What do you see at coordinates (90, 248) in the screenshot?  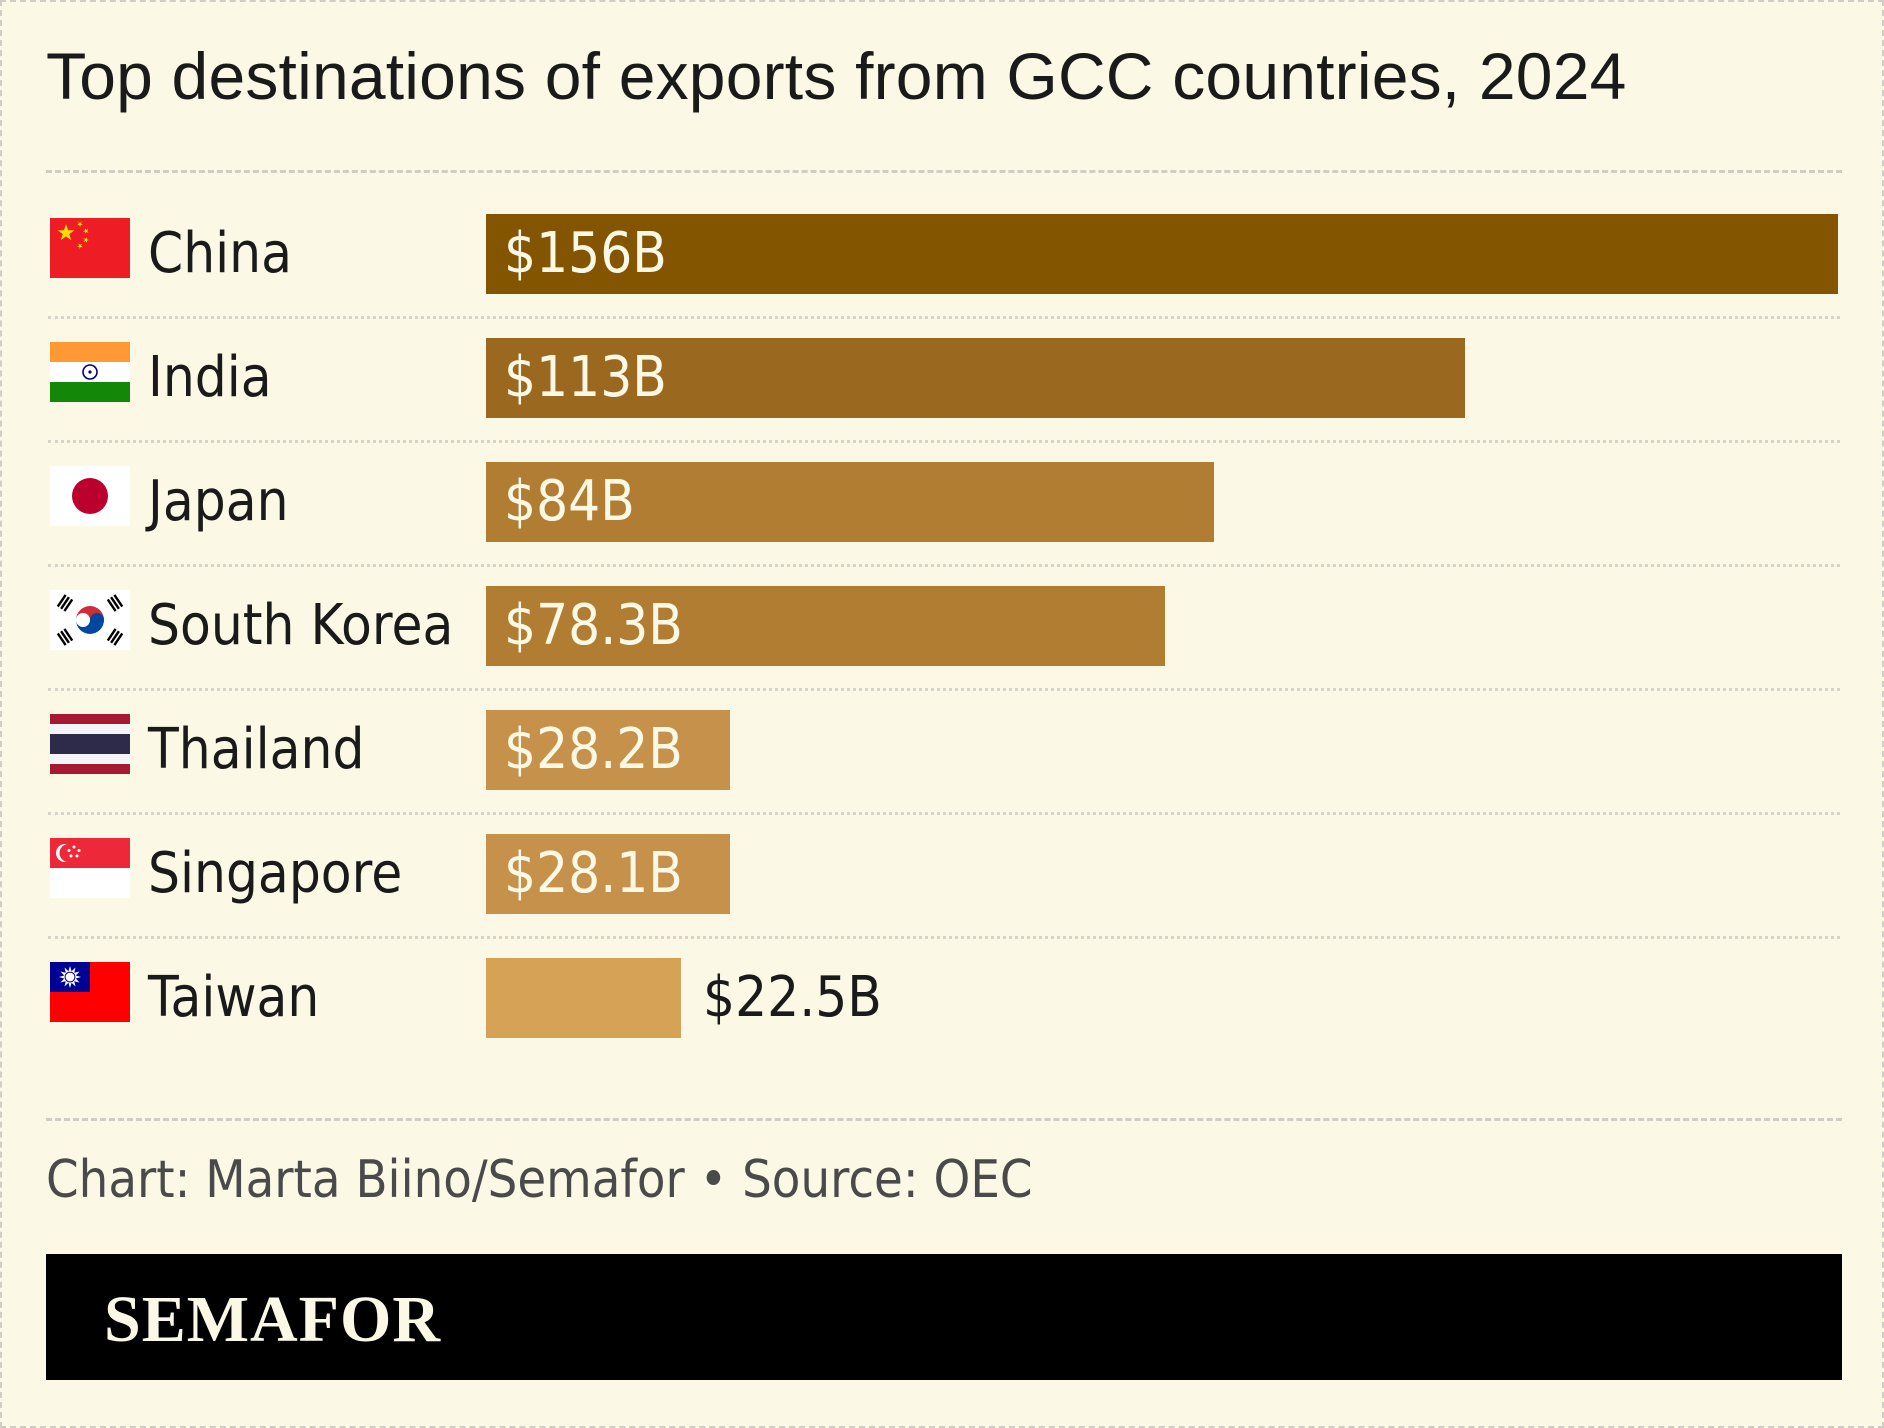 I see `china-flag-icon` at bounding box center [90, 248].